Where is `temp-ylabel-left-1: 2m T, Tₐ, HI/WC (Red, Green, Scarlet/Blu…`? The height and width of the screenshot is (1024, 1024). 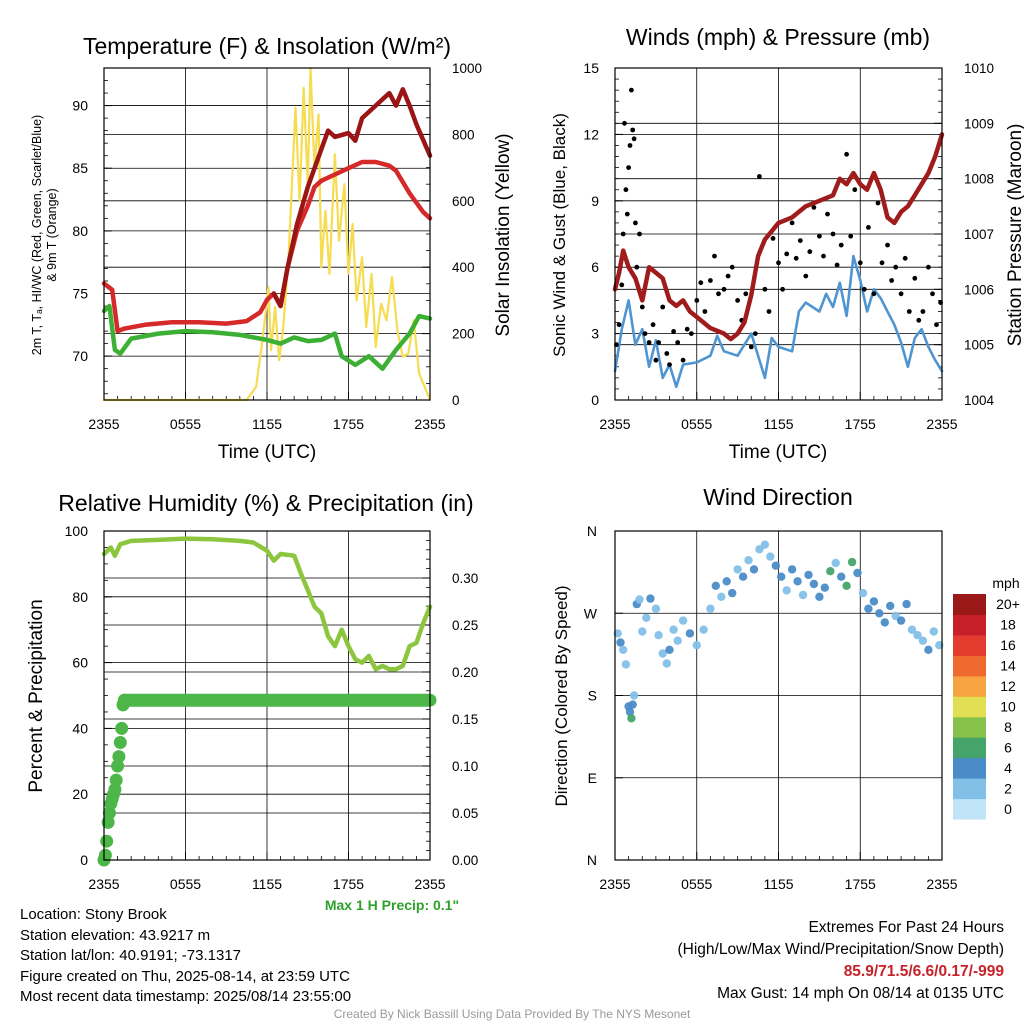
temp-ylabel-left-1: 2m T, Tₐ, HI/WC (Red, Green, Scarlet/Blu… is located at coordinates (37, 235).